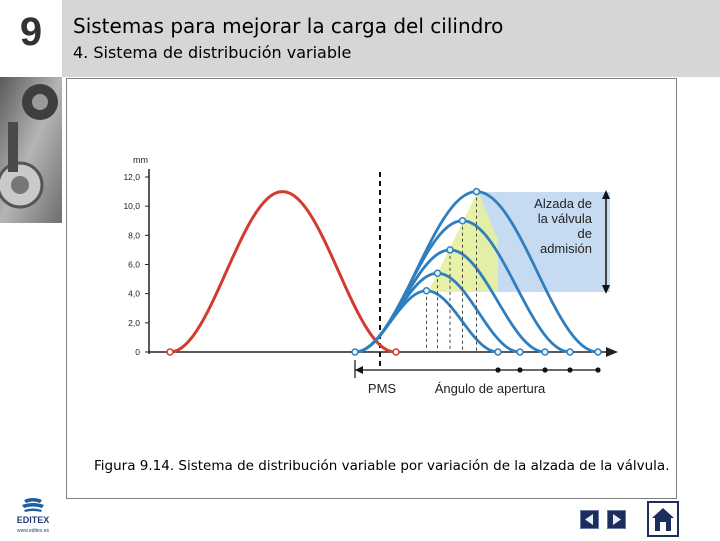 The height and width of the screenshot is (541, 720). I want to click on opening-angle-label: Ángulo de apertura, so click(490, 388).